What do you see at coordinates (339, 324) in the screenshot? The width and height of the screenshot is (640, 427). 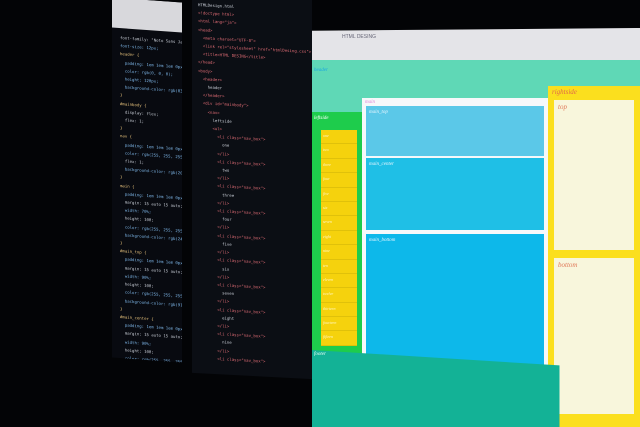 I see `nav-item: fourteen` at bounding box center [339, 324].